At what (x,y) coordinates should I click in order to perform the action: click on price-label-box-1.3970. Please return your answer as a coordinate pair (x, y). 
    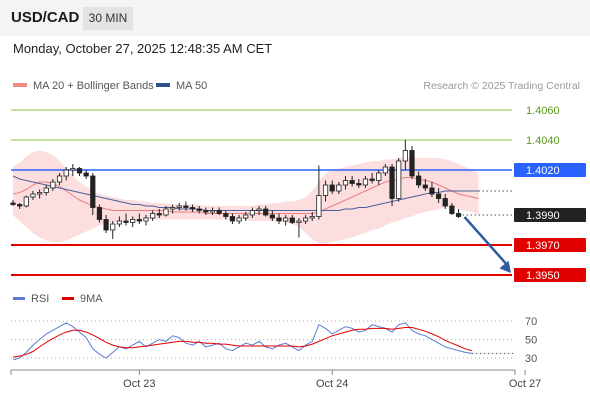
    Looking at the image, I should click on (550, 245).